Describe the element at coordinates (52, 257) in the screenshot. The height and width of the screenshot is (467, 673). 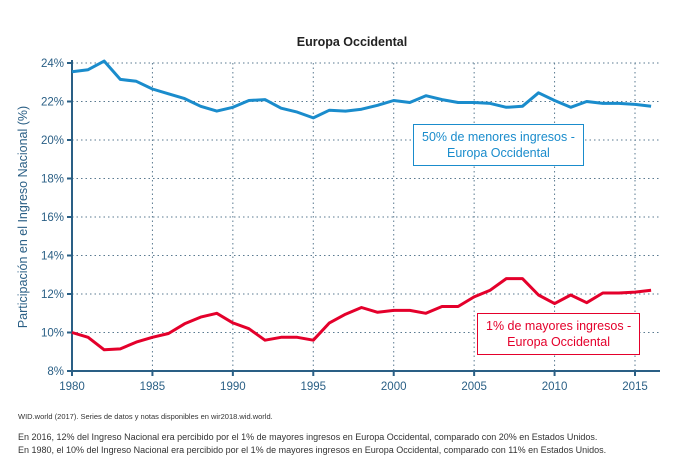
I see `y-tick-label: 14%` at that location.